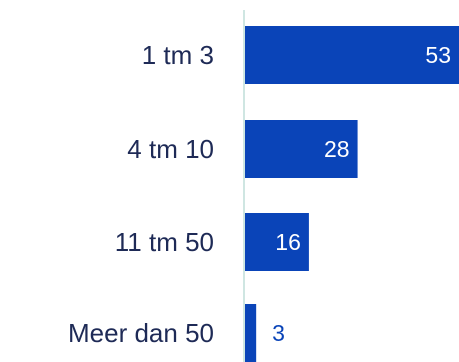  What do you see at coordinates (178, 55) in the screenshot?
I see `category-label-0: 1 tm 3` at bounding box center [178, 55].